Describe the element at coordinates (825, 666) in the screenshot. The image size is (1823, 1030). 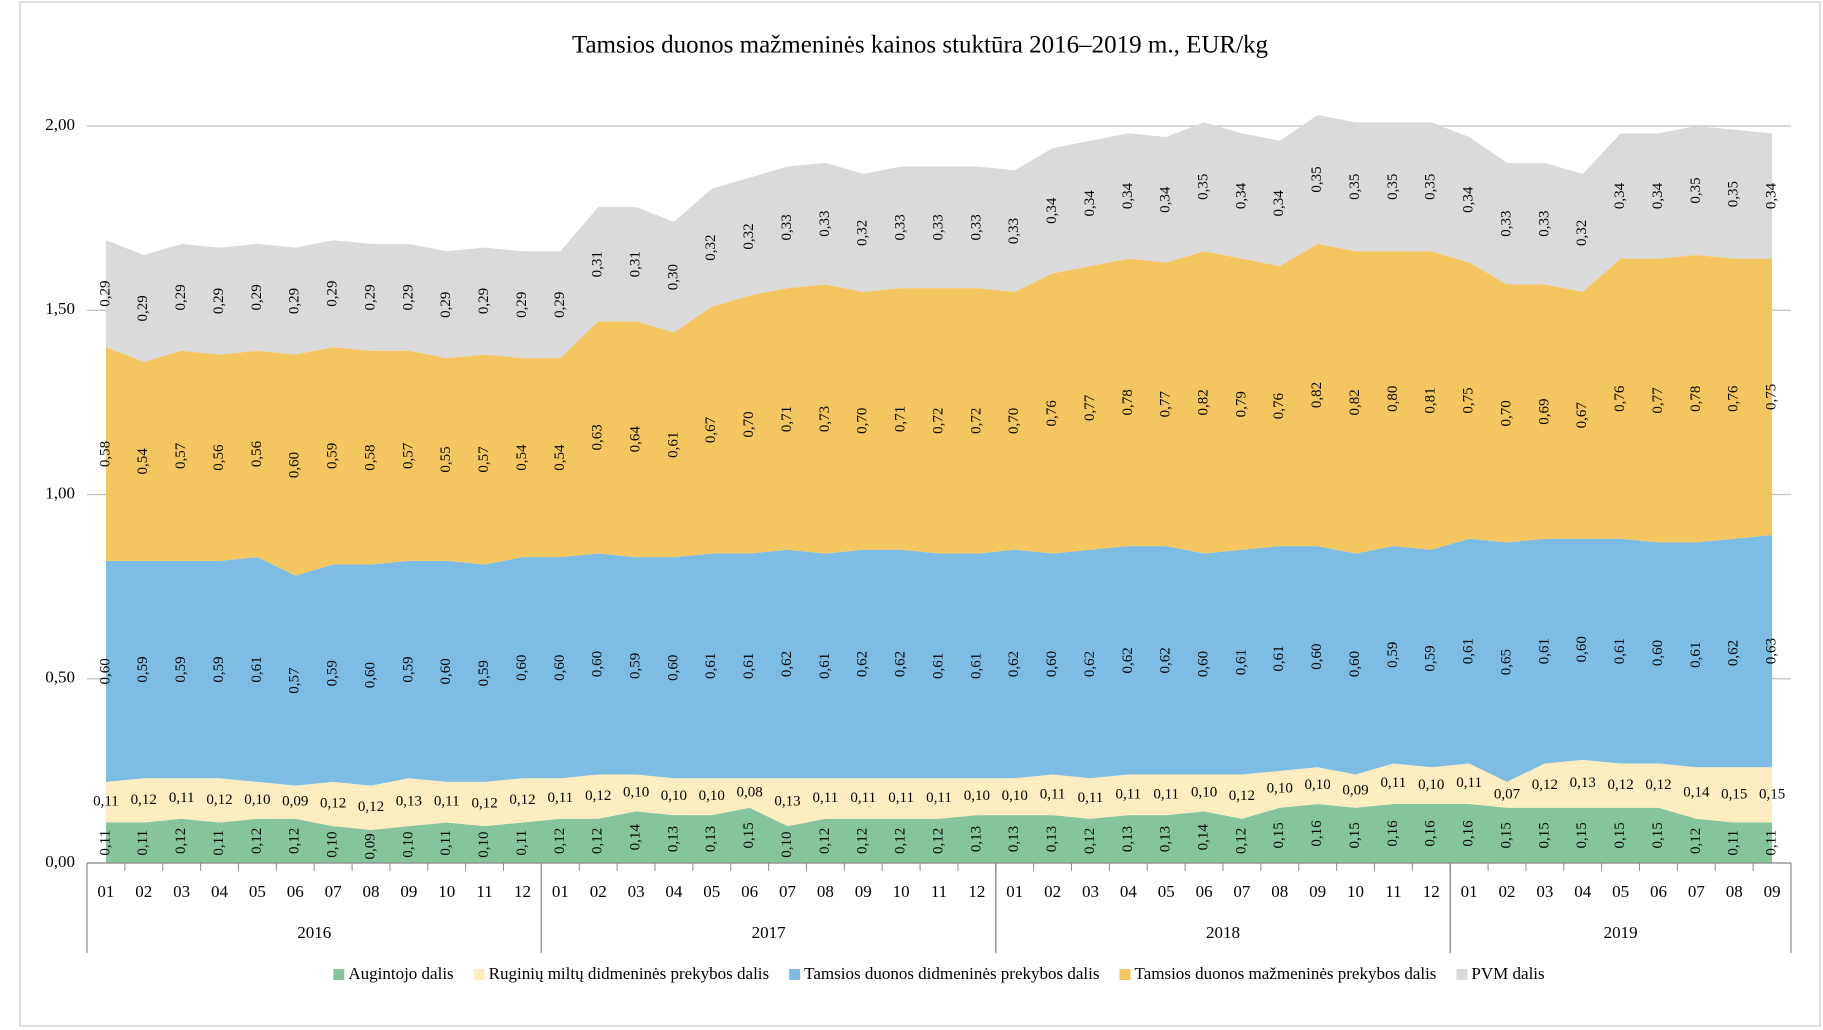
I see `data-label: 0,61` at that location.